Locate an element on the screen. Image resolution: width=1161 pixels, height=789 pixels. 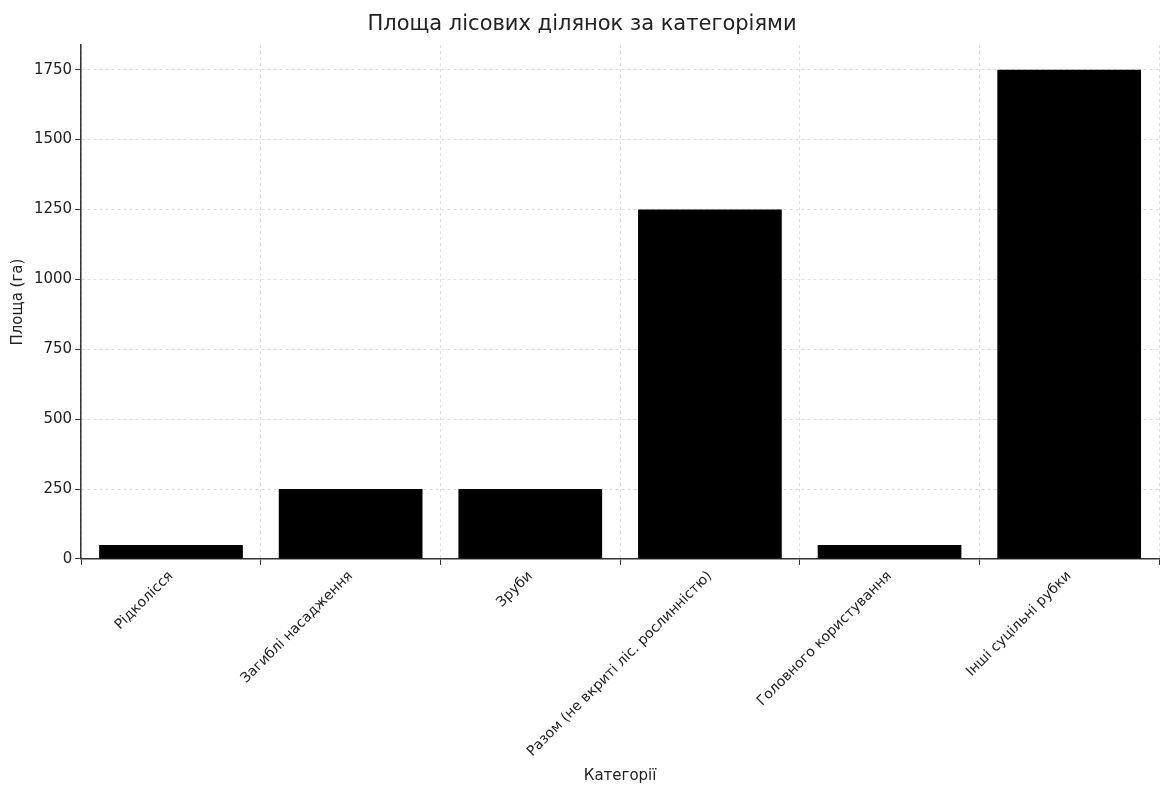
y-tick-label: 250 is located at coordinates (58, 487).